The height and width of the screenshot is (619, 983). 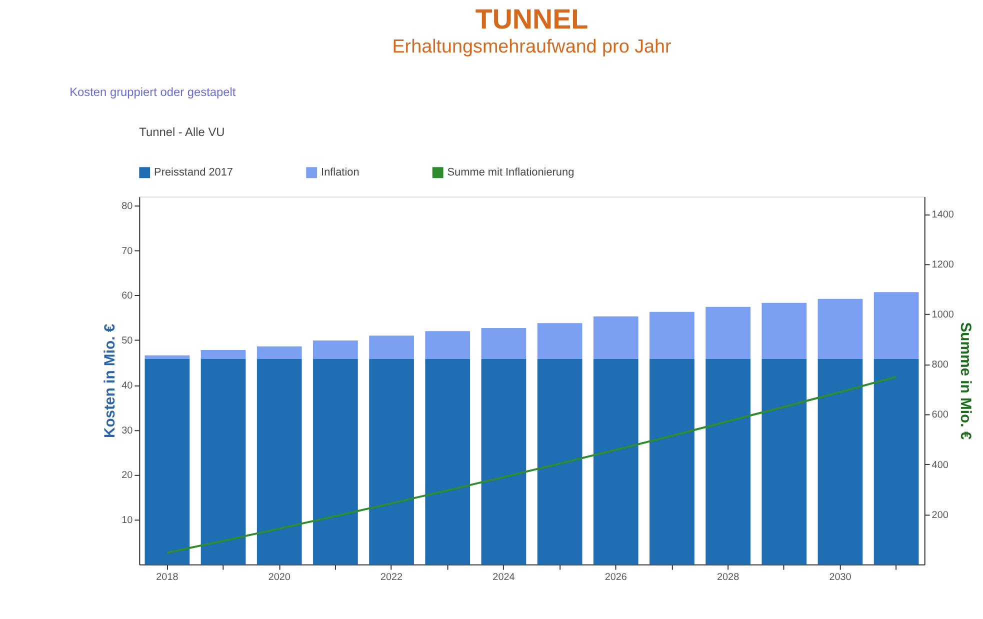 I want to click on text: Kosten gruppiert oder gestapelt, so click(x=153, y=92).